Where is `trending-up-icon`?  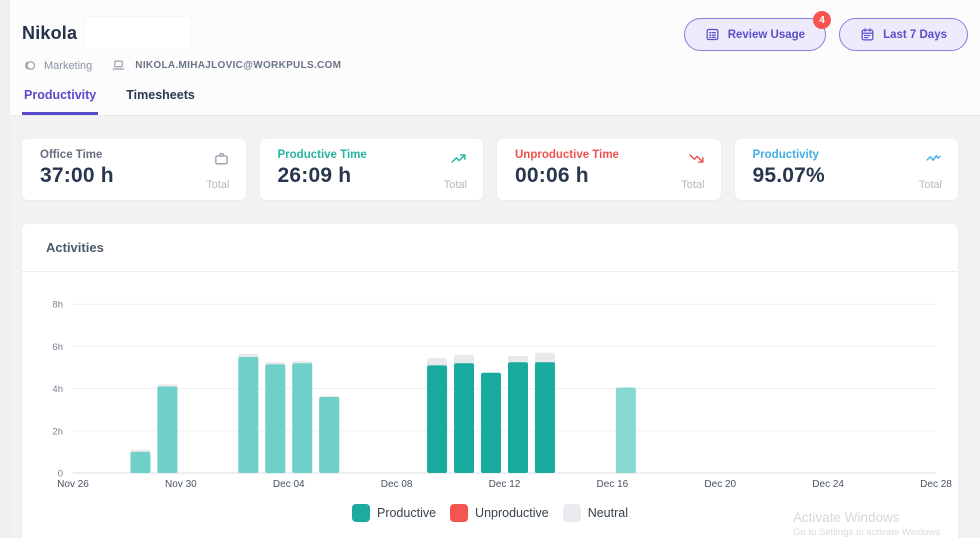
trending-up-icon is located at coordinates (458, 158).